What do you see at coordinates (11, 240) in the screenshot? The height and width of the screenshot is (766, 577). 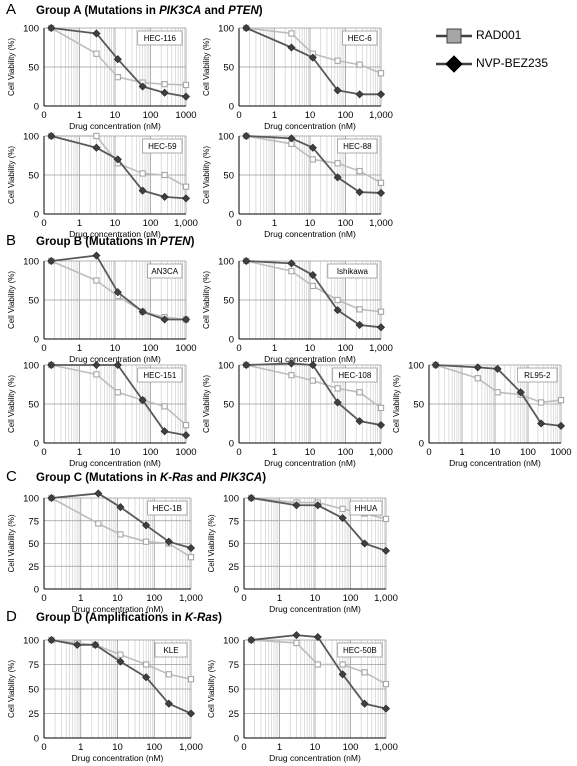 I see `section-letter-b: B` at bounding box center [11, 240].